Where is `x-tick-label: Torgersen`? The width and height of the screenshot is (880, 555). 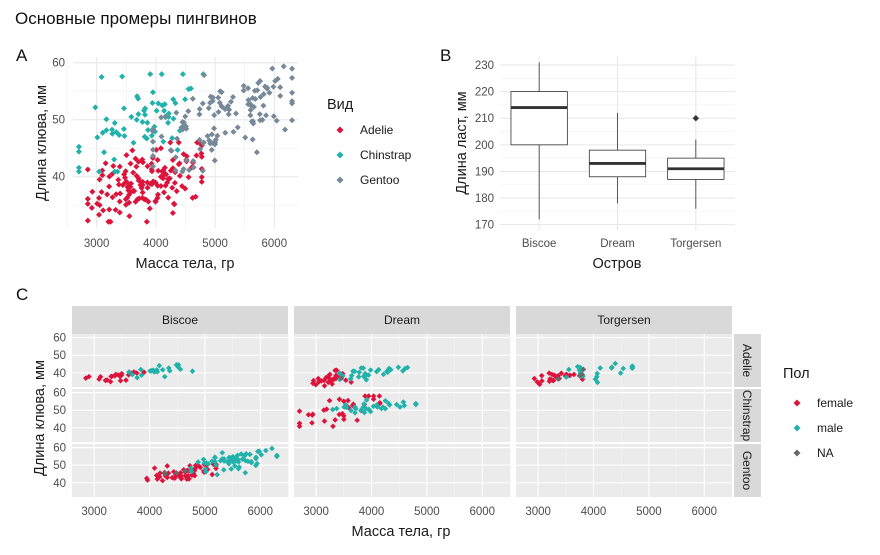 x-tick-label: Torgersen is located at coordinates (695, 244).